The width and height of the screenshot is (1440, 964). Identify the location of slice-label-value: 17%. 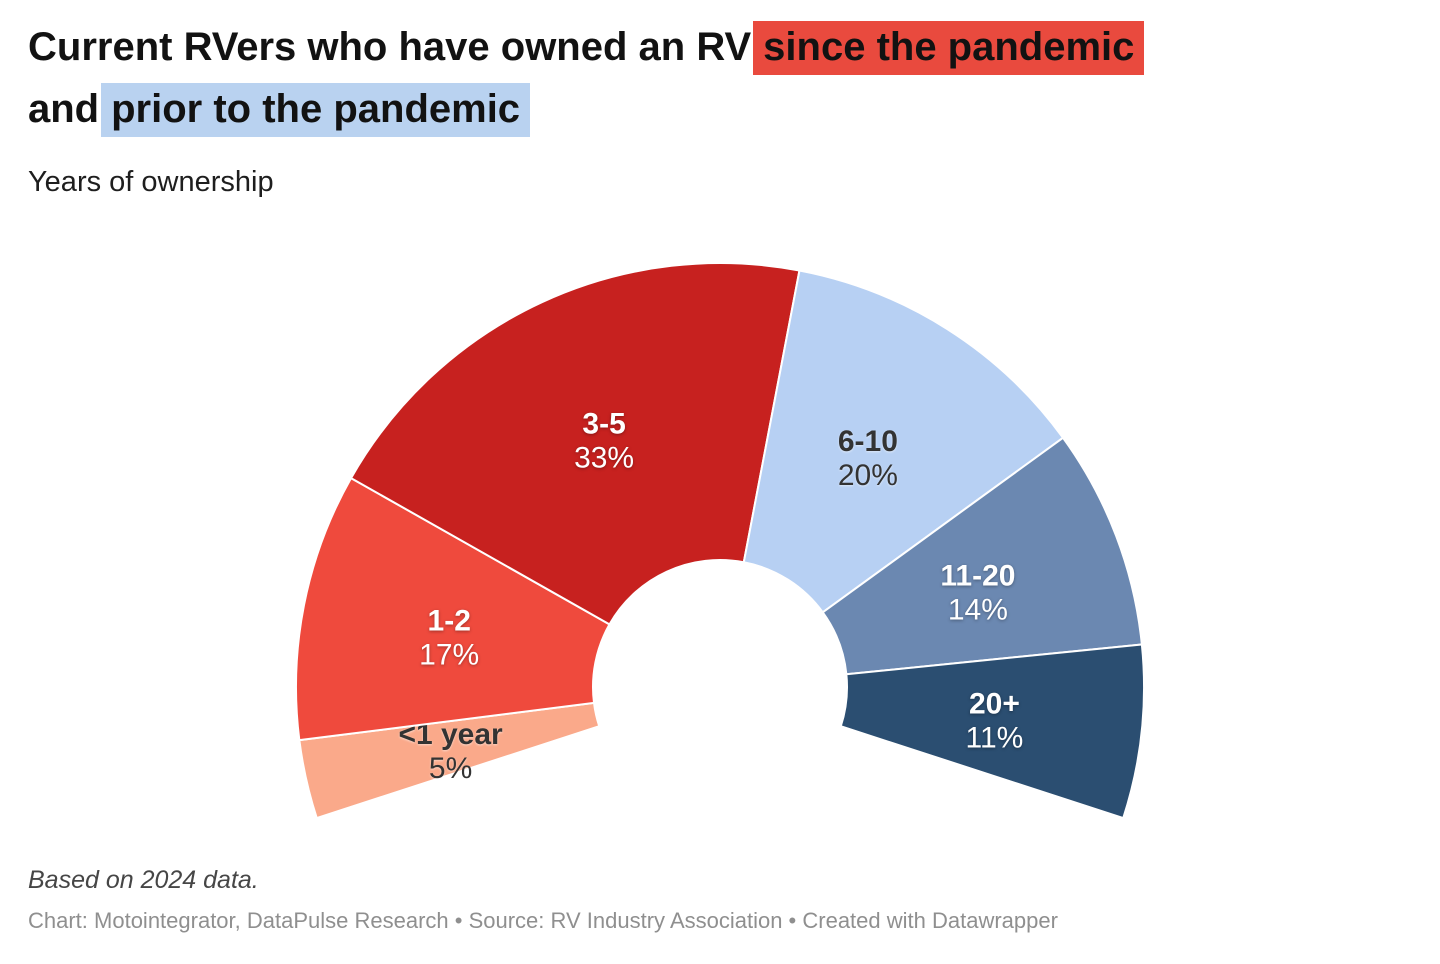
(449, 655).